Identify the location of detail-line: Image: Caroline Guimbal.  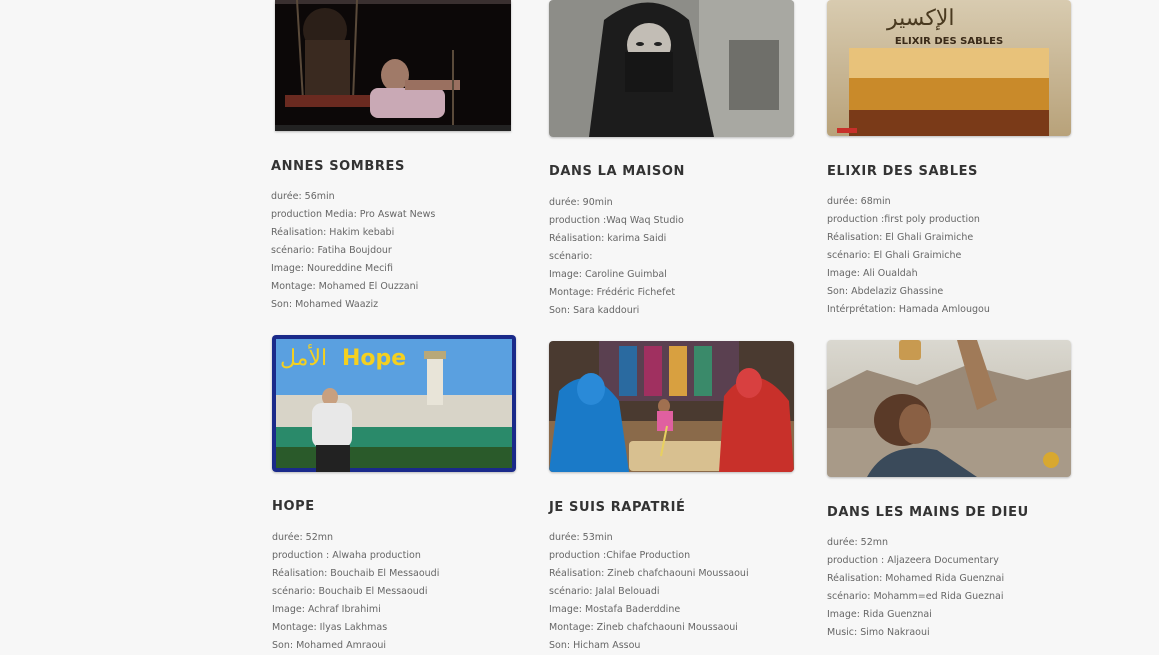
(608, 274).